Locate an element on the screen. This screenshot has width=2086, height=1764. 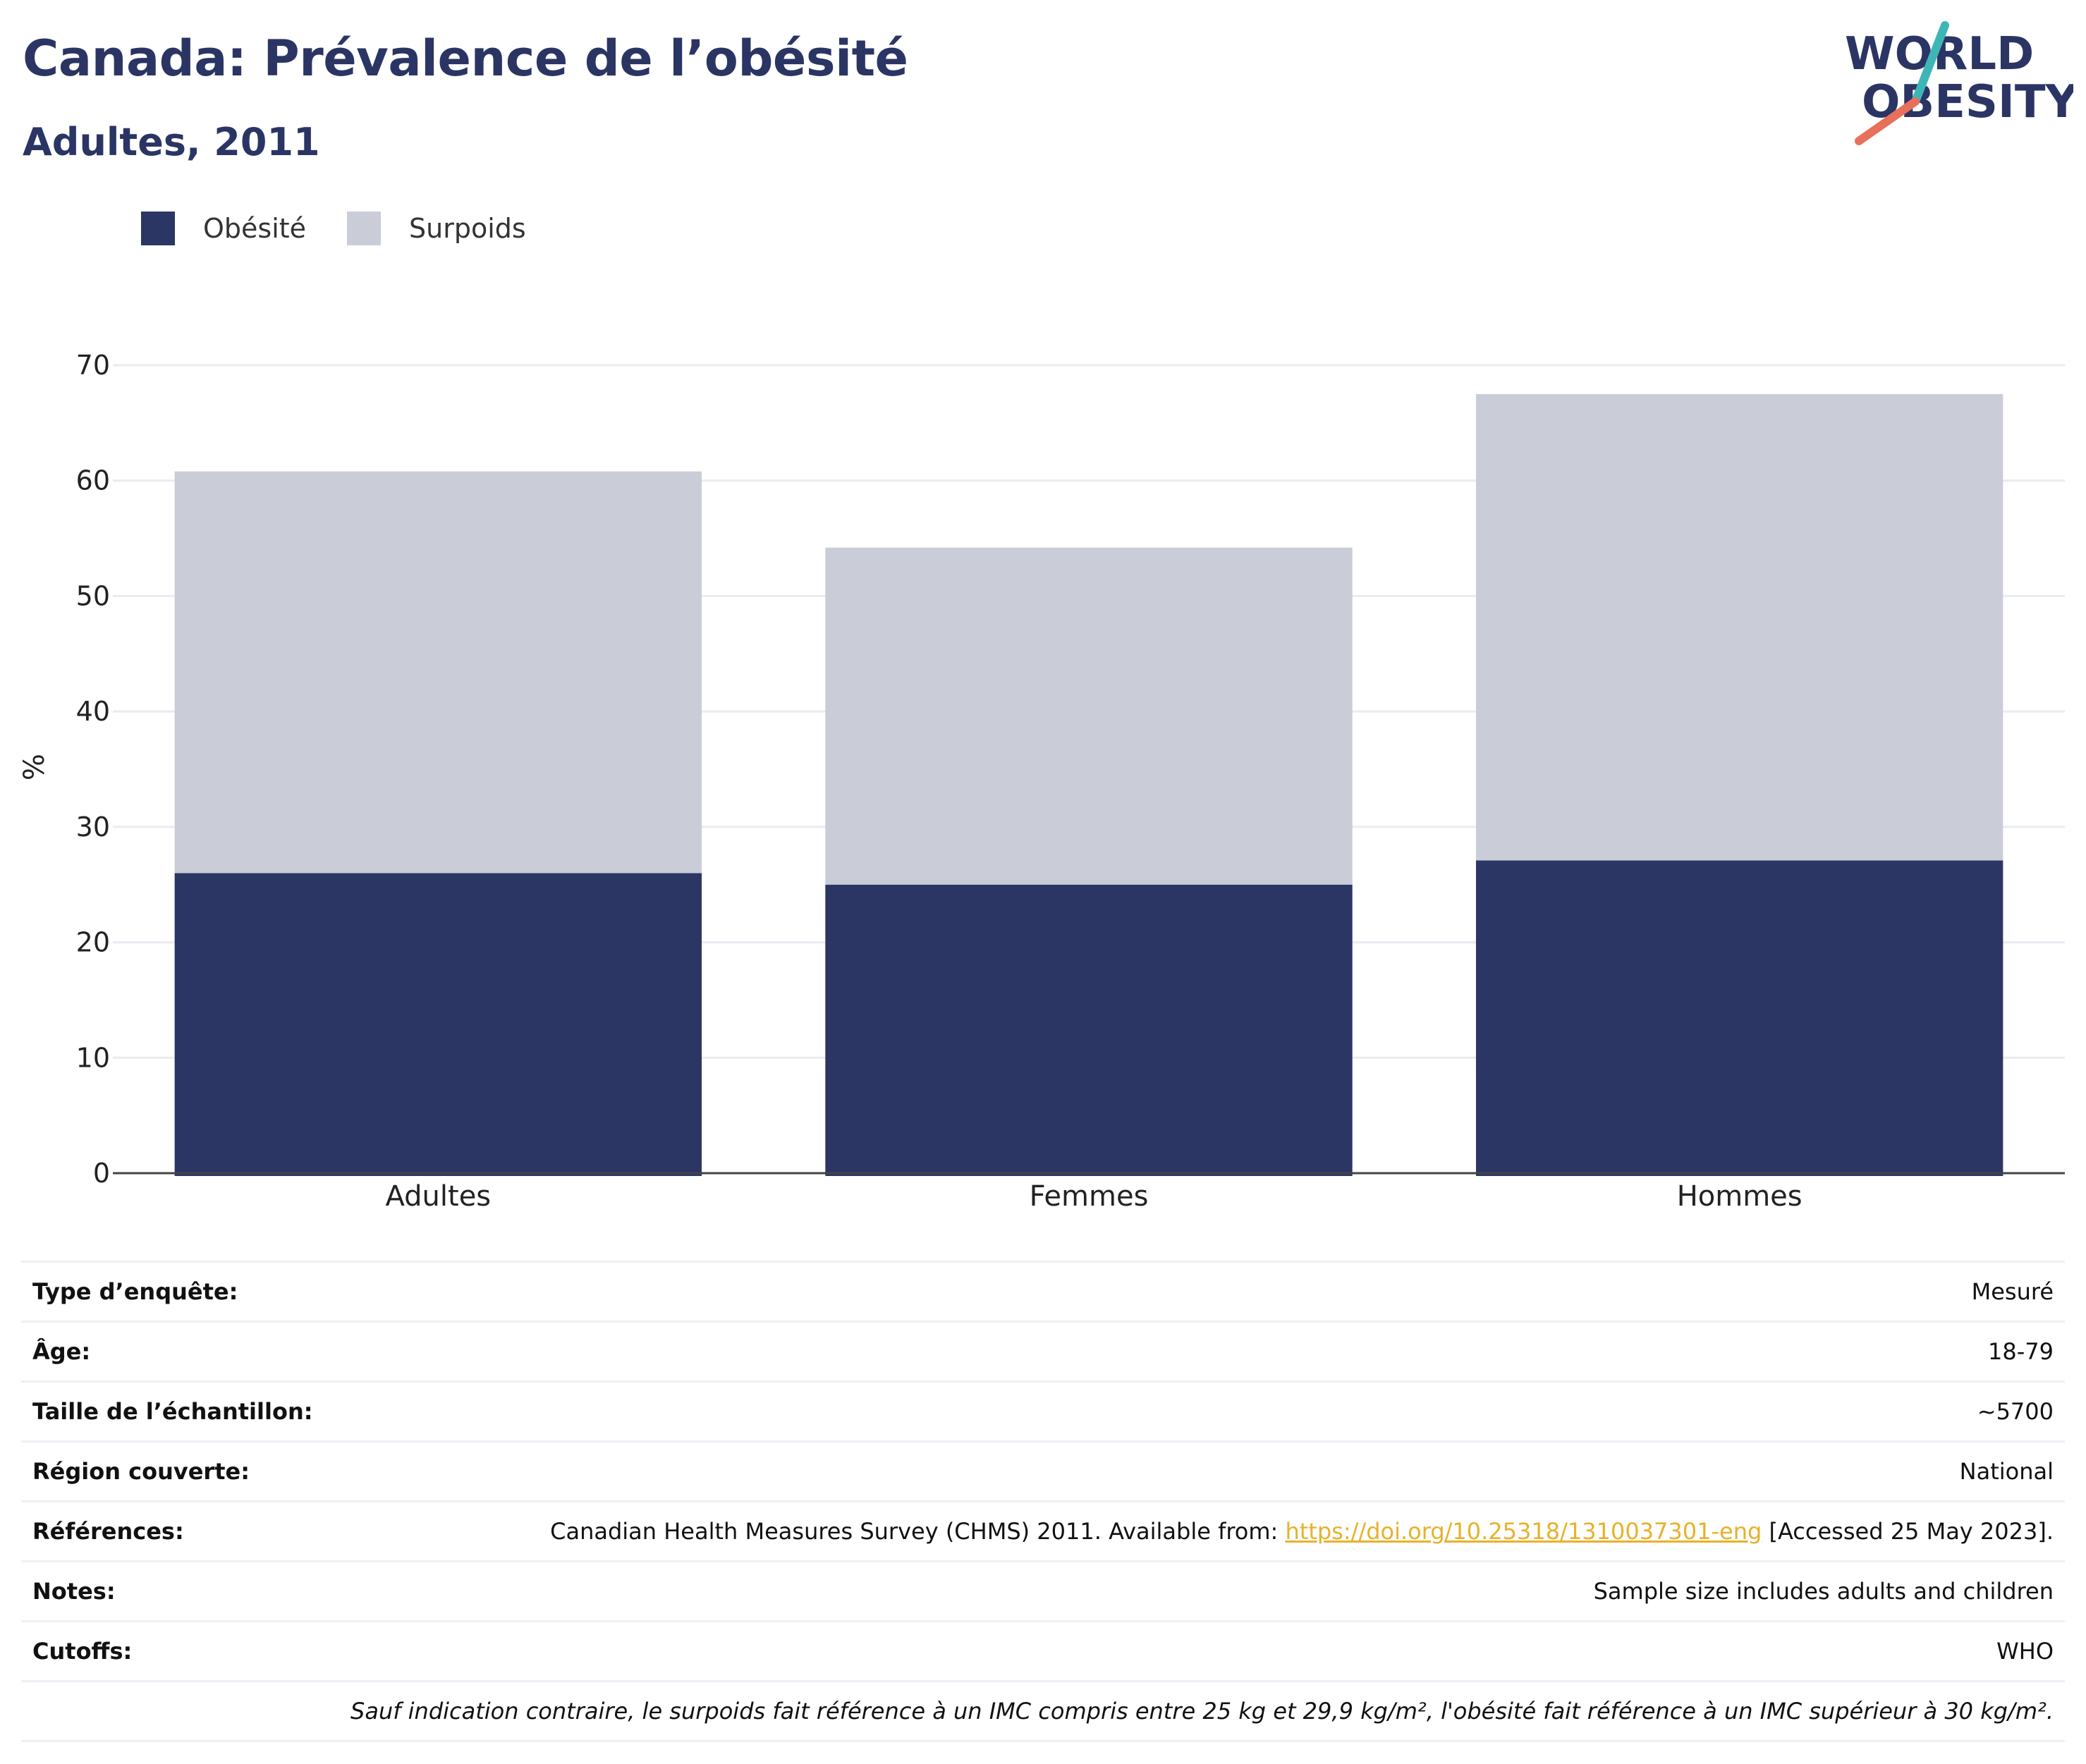
logo-line2: OBESITY is located at coordinates (1967, 102).